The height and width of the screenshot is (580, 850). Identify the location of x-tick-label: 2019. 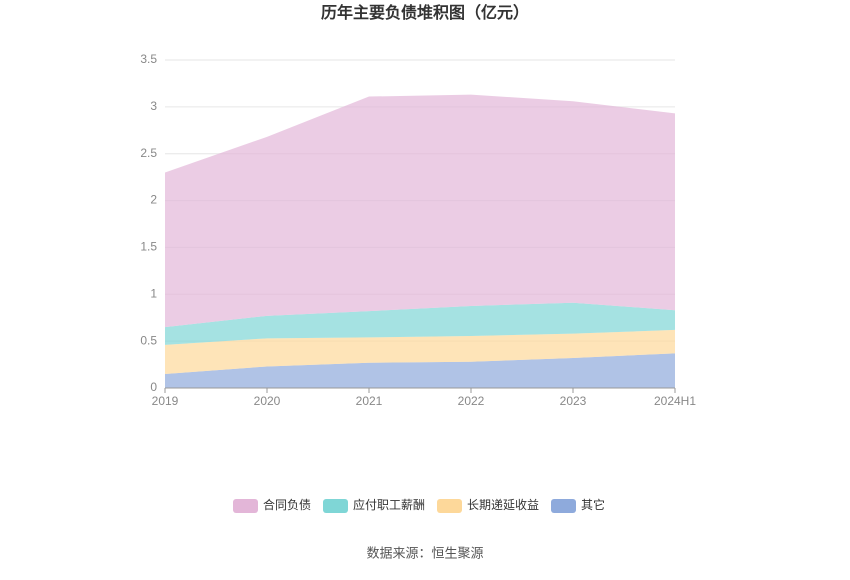
(165, 401).